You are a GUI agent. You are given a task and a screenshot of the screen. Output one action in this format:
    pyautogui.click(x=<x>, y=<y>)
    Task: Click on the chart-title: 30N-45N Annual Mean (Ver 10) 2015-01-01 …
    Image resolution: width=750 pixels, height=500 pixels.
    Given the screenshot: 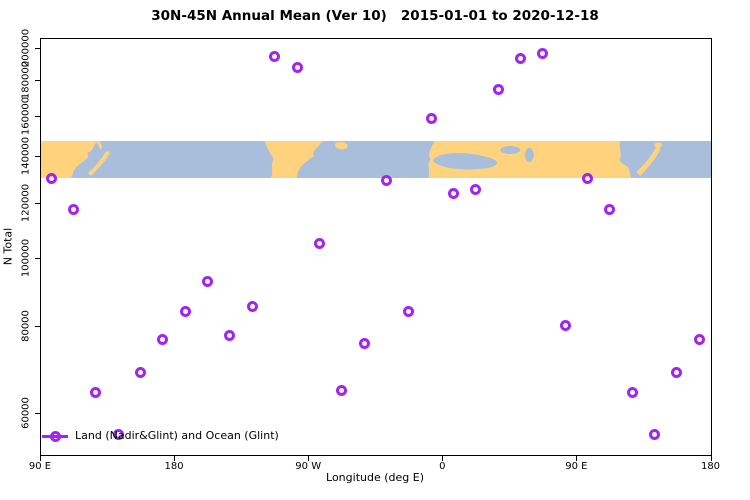 What is the action you would take?
    pyautogui.click(x=375, y=16)
    